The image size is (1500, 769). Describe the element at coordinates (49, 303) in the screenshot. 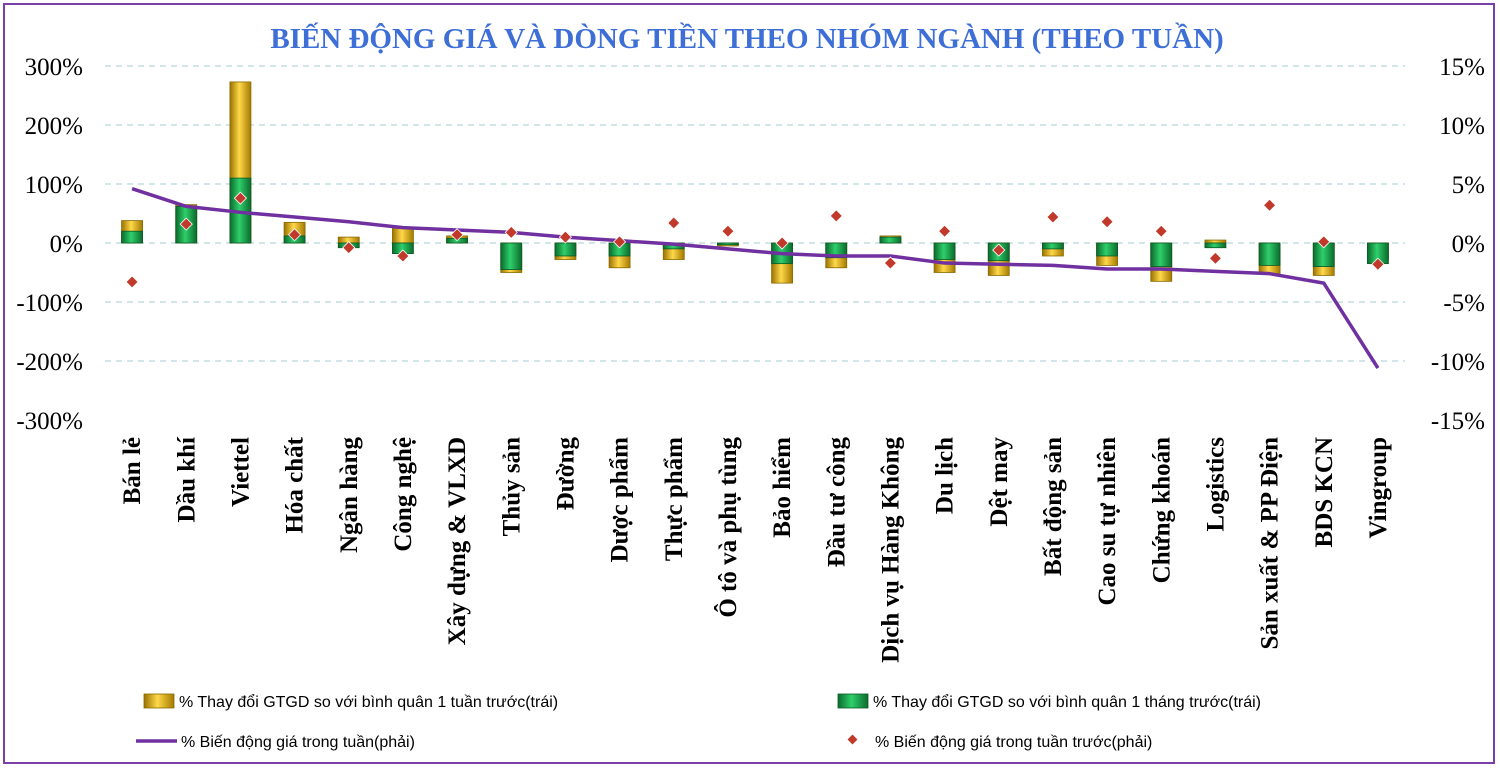

I see `left-tick-label: -100%` at that location.